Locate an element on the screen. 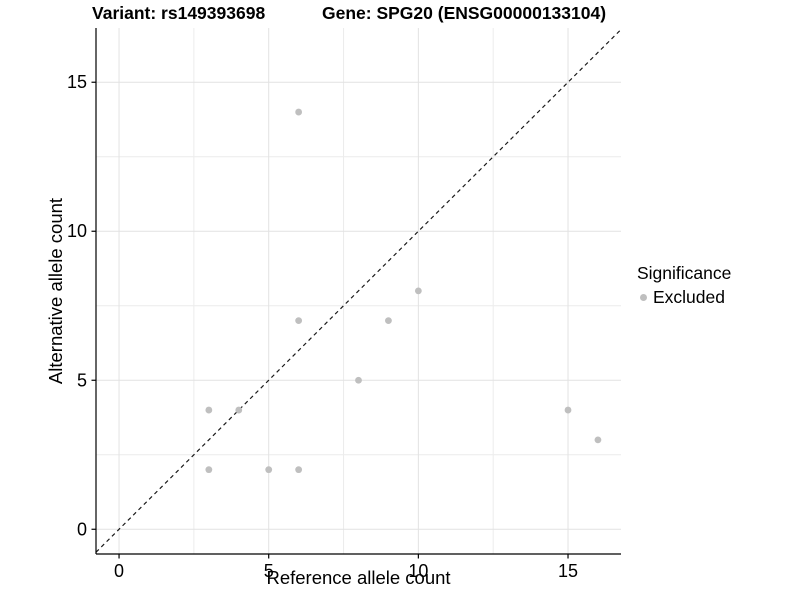  x-tick-label: 5 is located at coordinates (269, 571).